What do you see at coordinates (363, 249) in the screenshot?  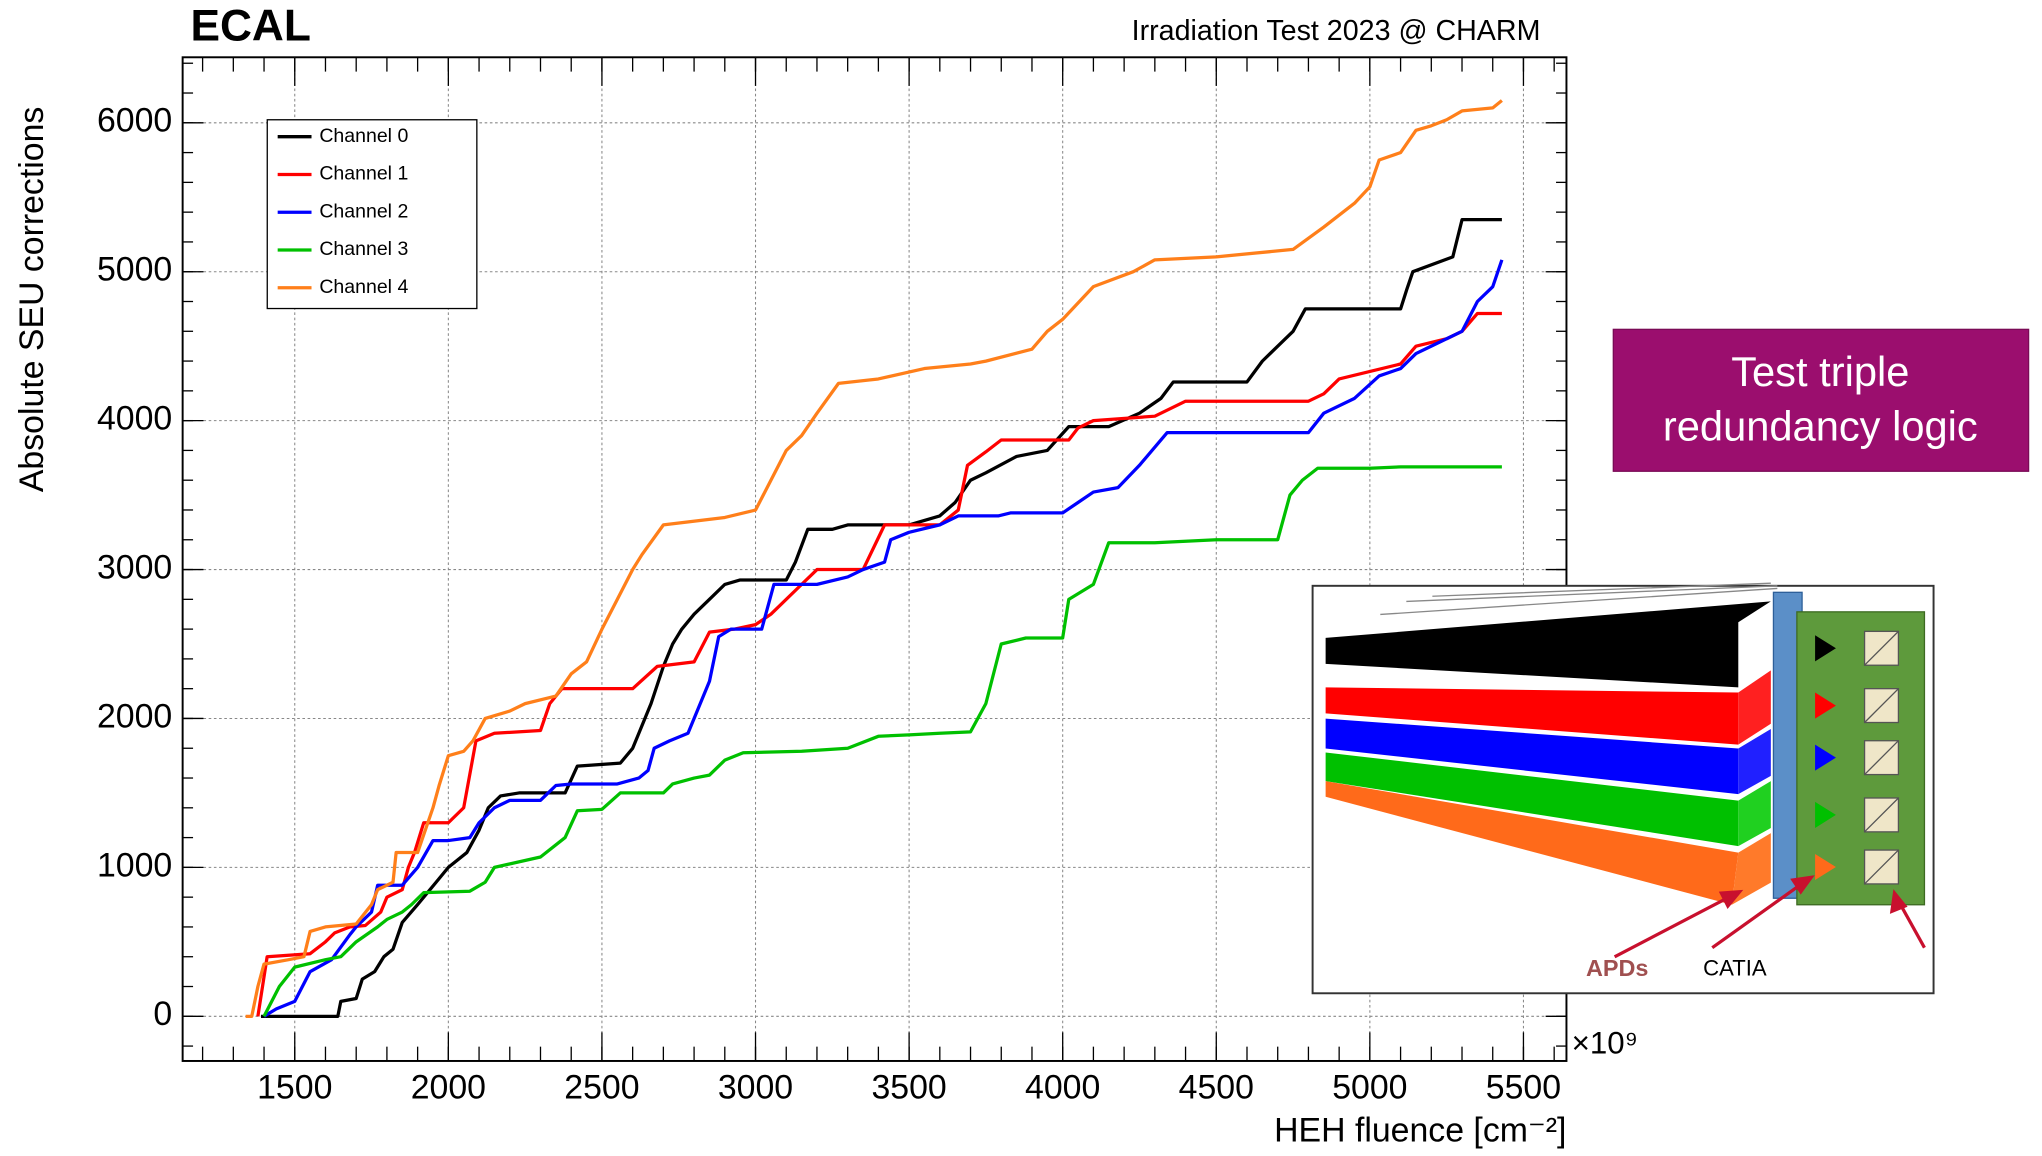 I see `legend-label: Channel 3` at bounding box center [363, 249].